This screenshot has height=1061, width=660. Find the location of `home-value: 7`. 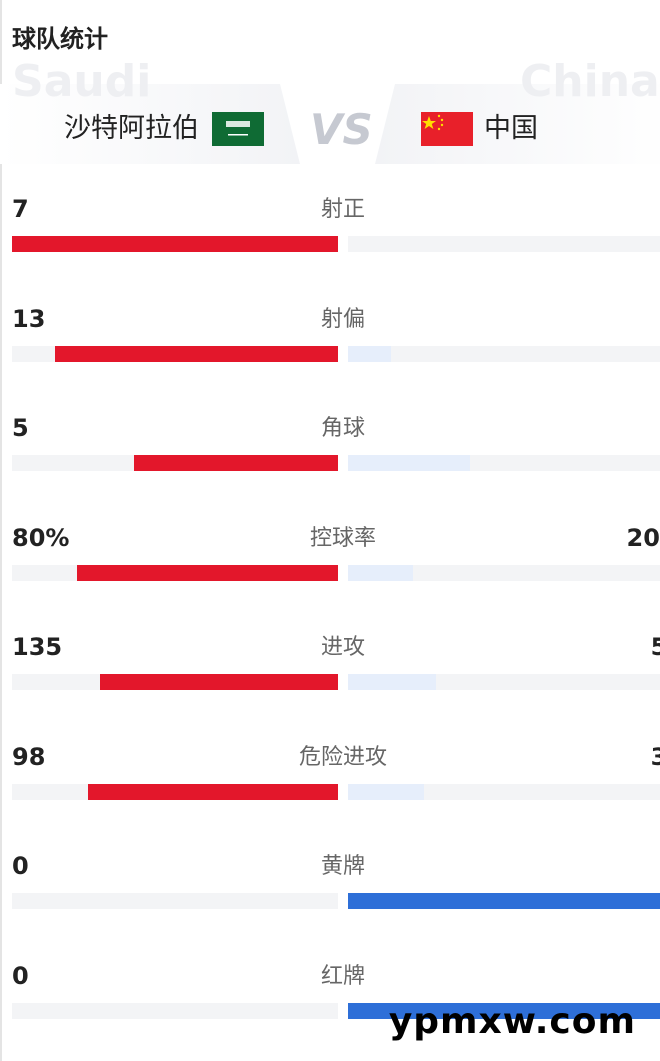

home-value: 7 is located at coordinates (20, 209).